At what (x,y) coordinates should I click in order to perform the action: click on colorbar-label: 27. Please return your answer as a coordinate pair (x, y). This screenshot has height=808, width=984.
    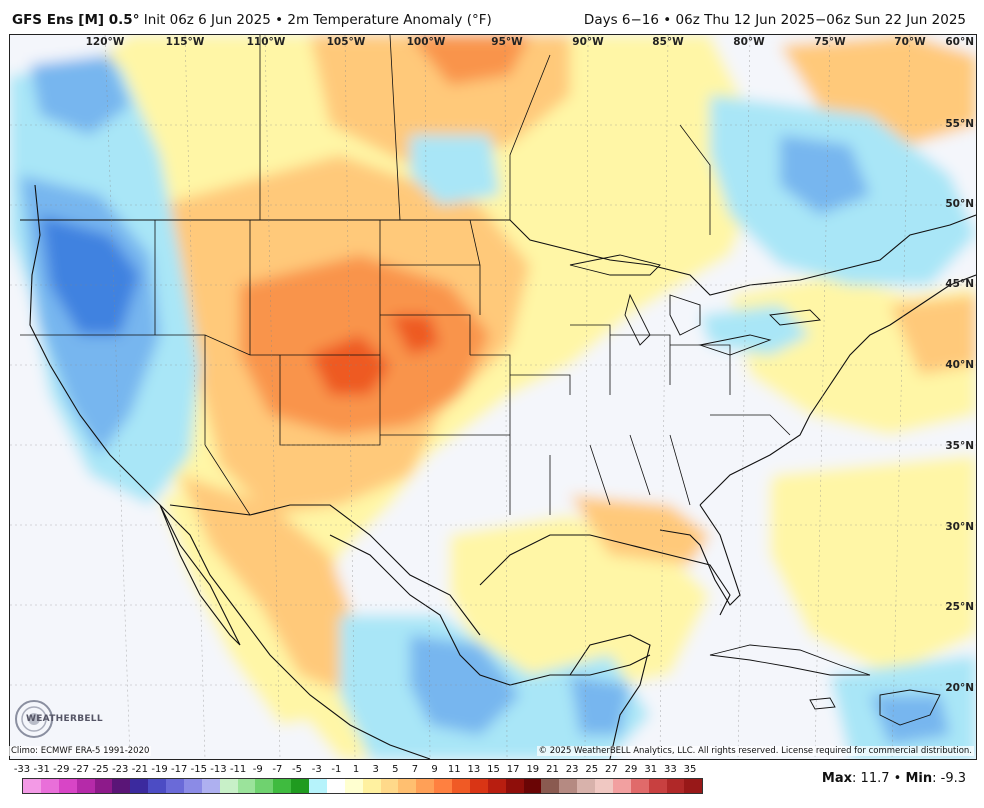
    Looking at the image, I should click on (611, 769).